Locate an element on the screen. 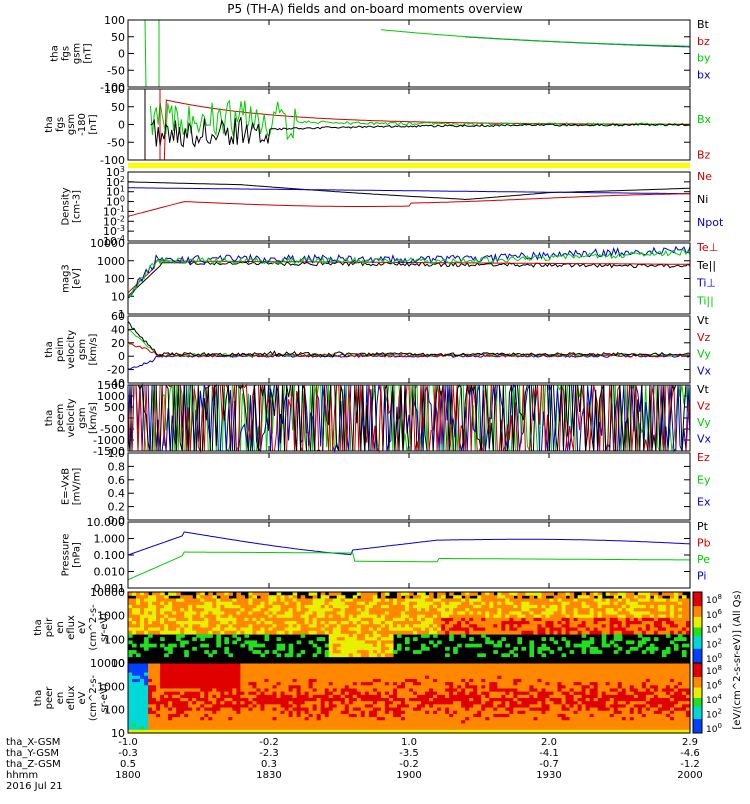 This screenshot has width=750, height=804. y-axis-label: mag3[eV] is located at coordinates (72, 278).